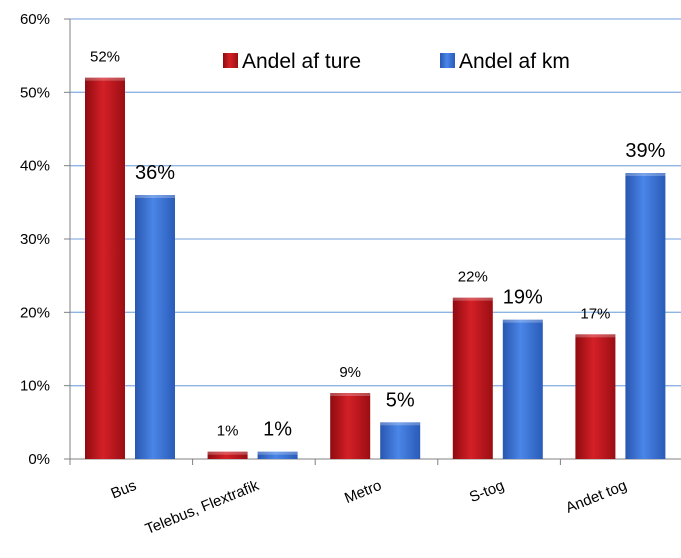 The image size is (681, 558). I want to click on data-label: 52%, so click(105, 57).